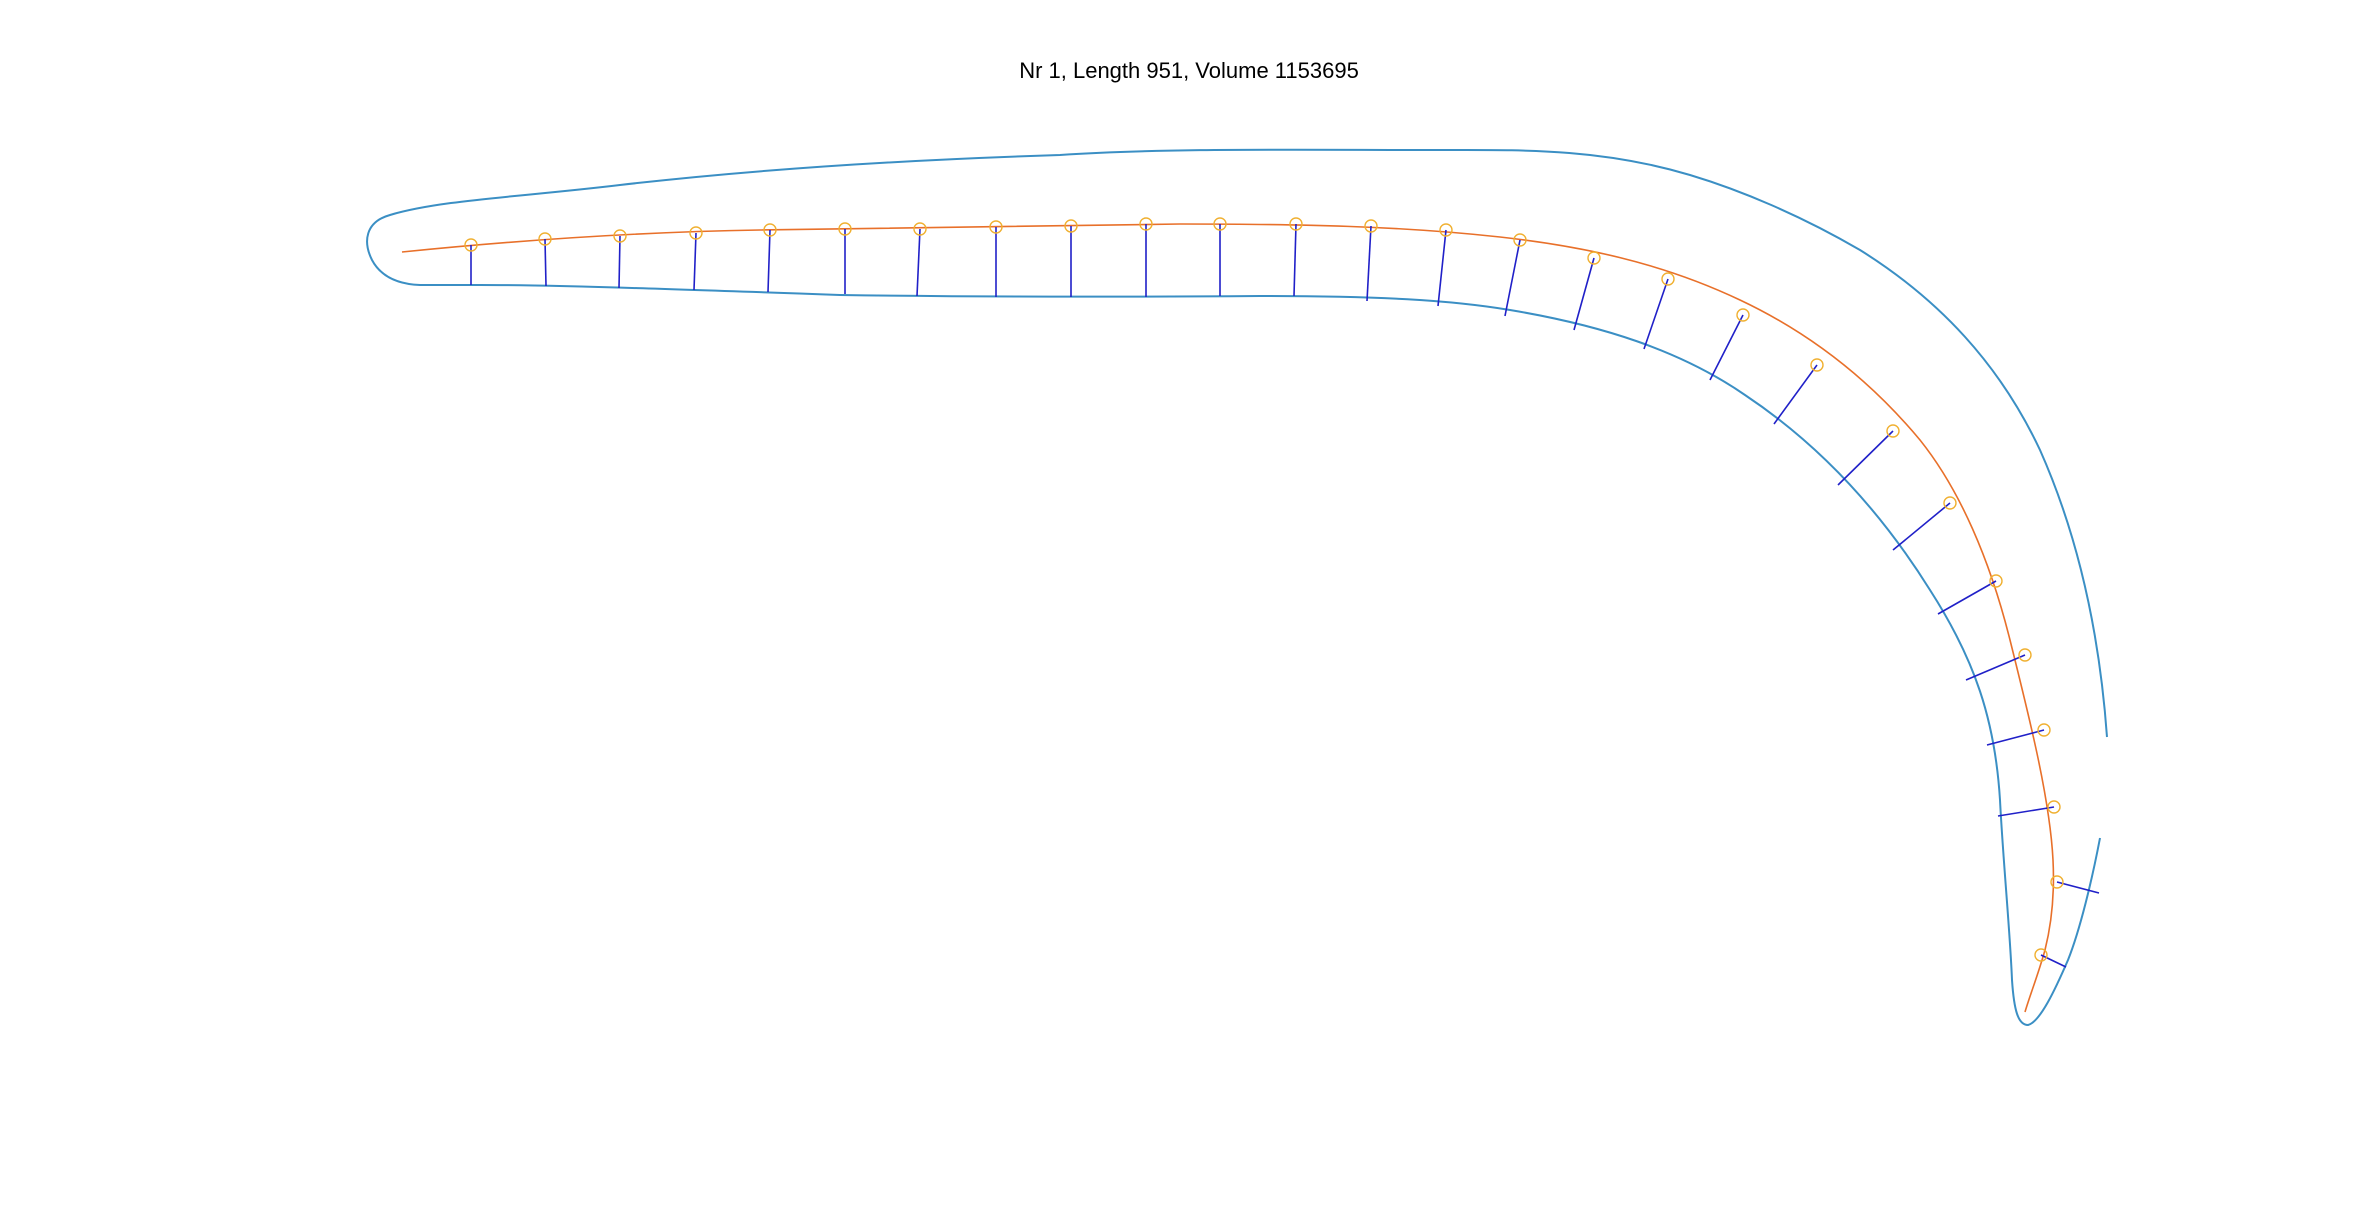 Image resolution: width=2378 pixels, height=1210 pixels. I want to click on figure-title: Nr 1, Length 951, Volume 1153695, so click(1189, 70).